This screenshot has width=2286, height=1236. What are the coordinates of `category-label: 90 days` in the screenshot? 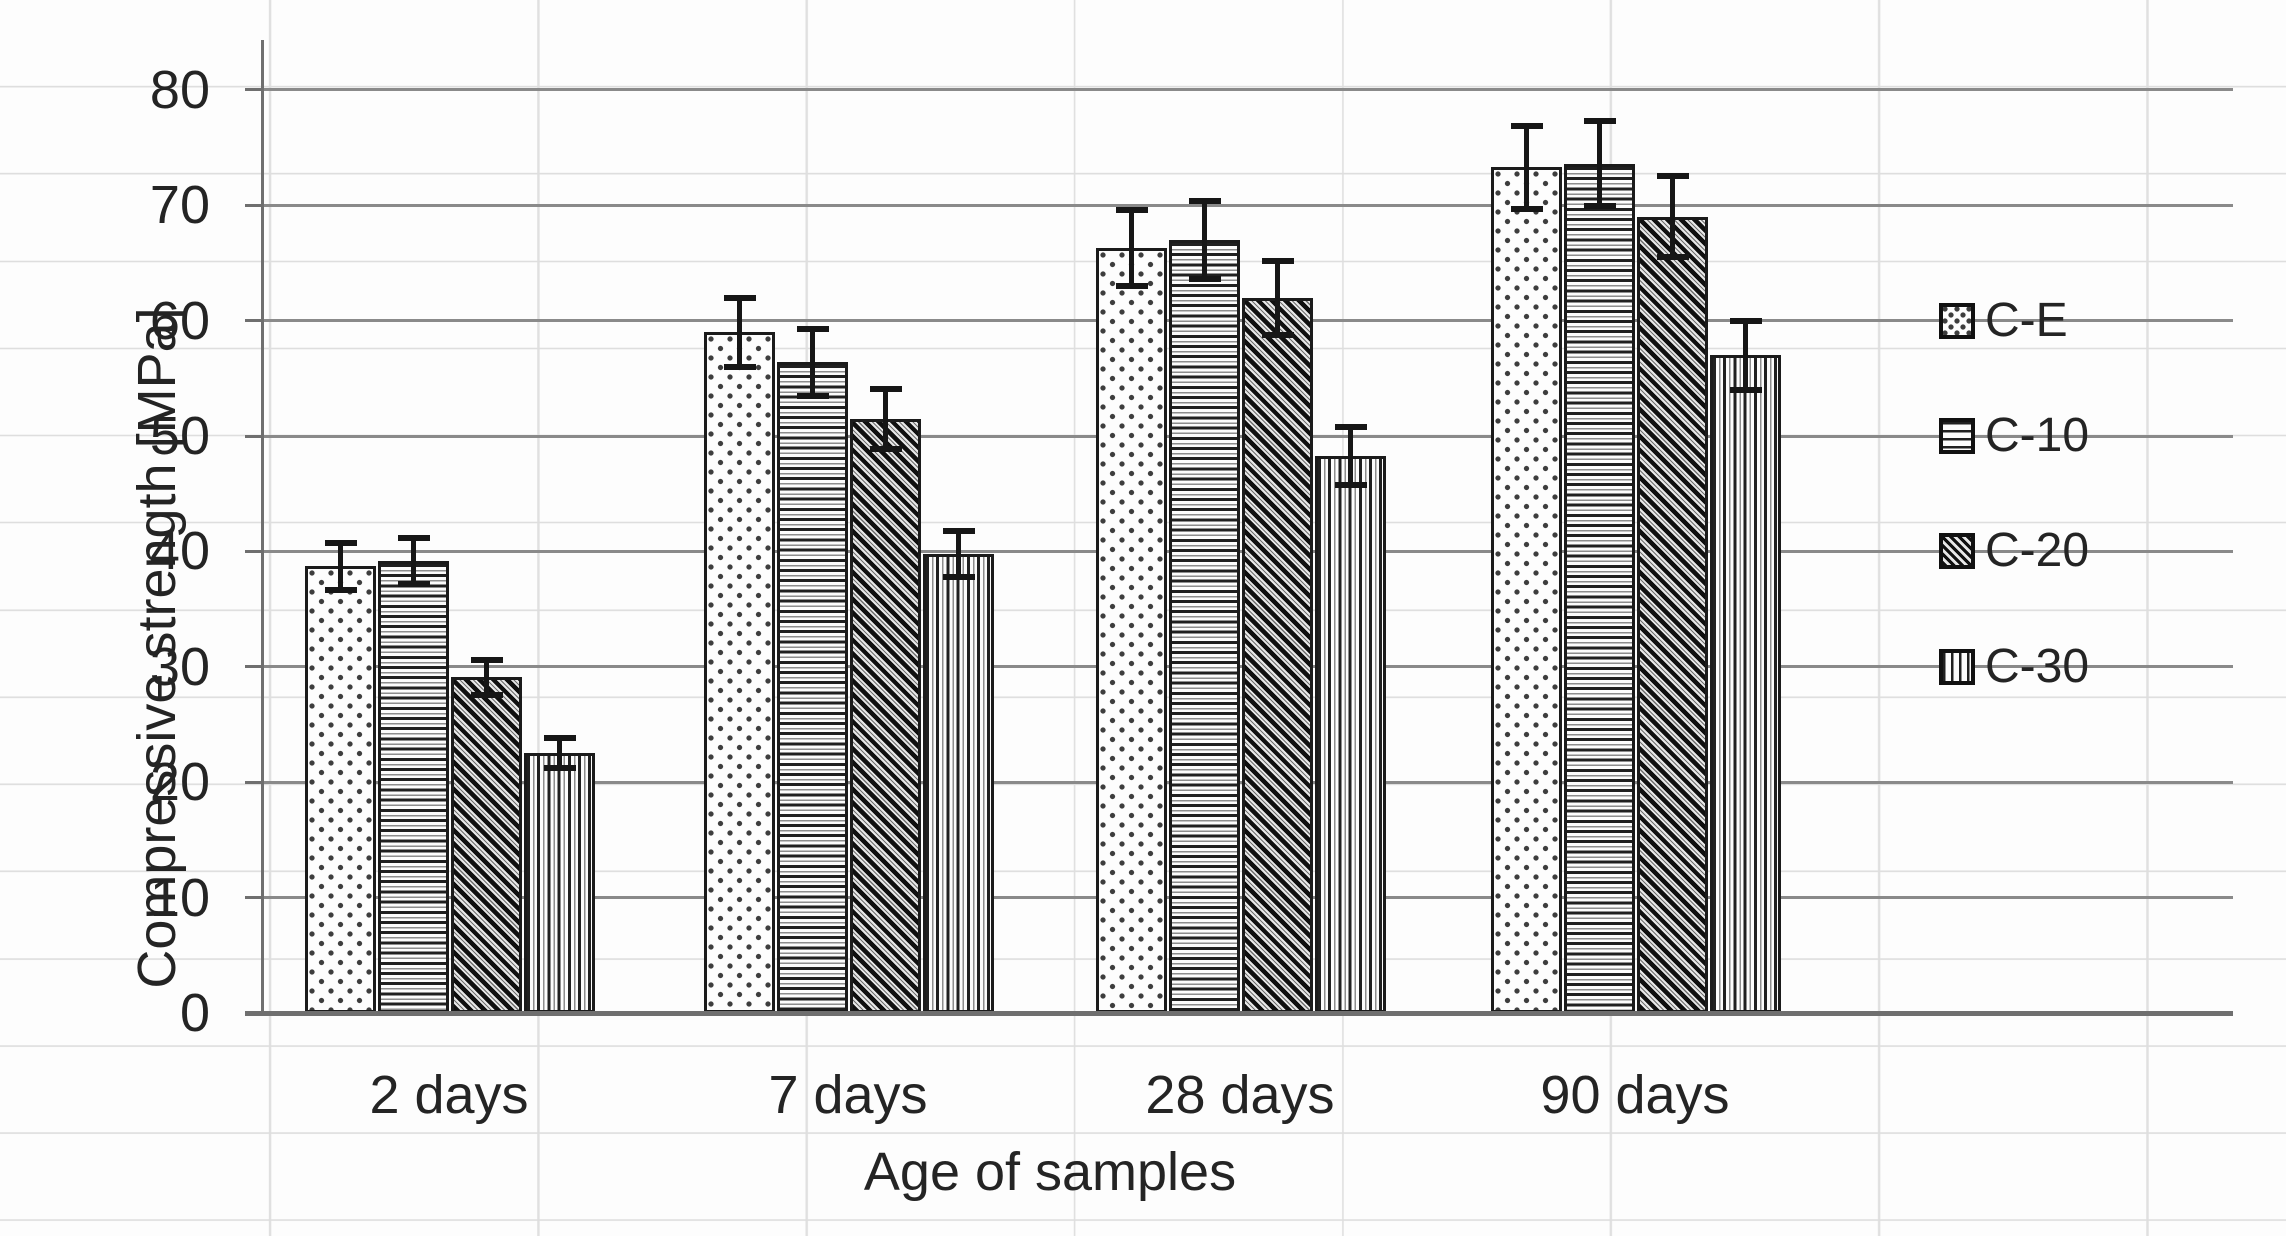 It's located at (1635, 1095).